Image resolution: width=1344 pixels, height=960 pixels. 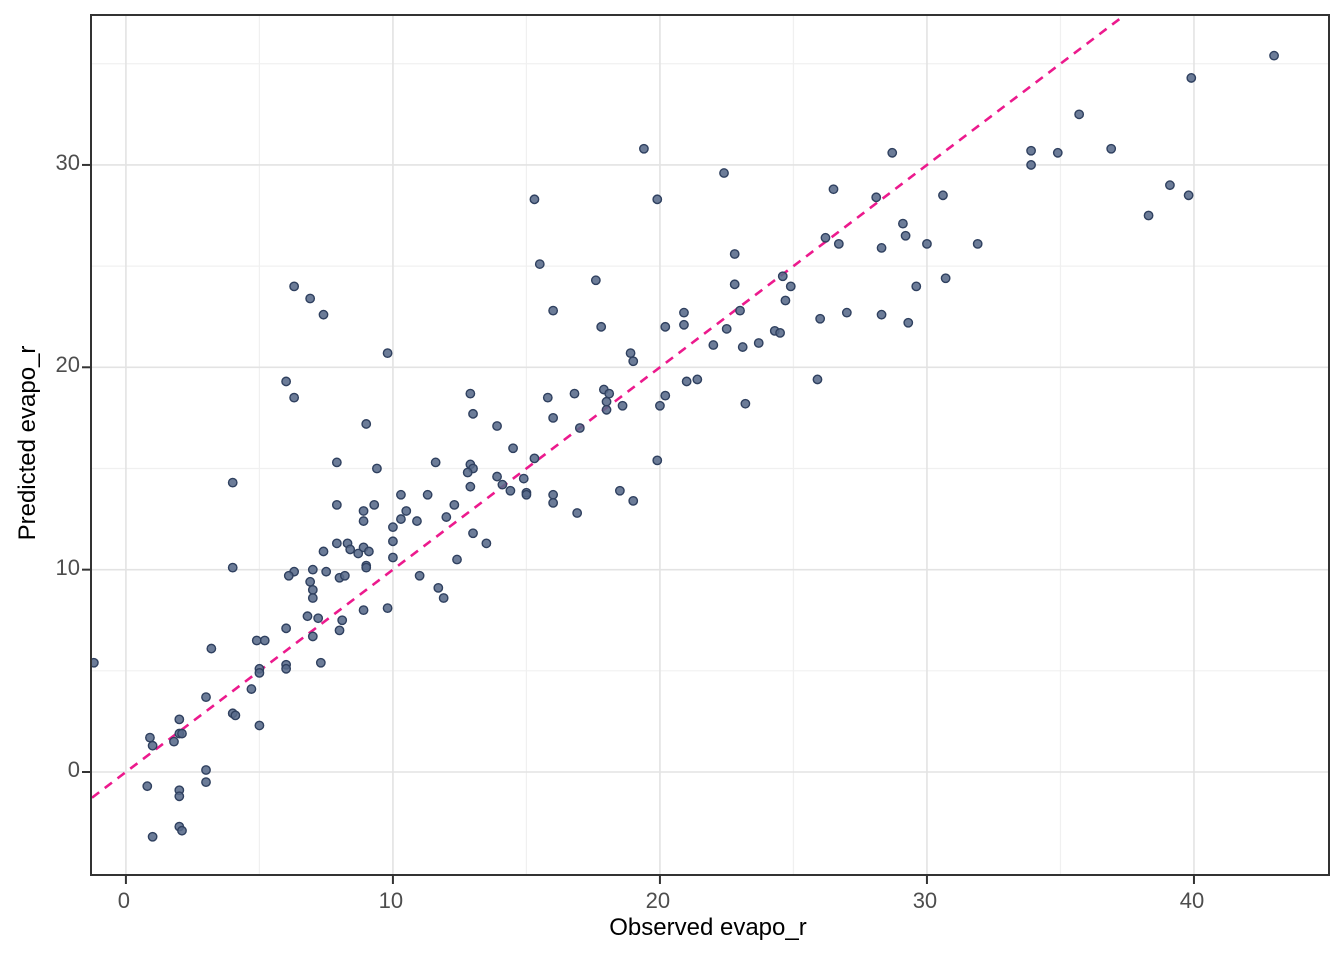 I want to click on y-tick-label: 0, so click(x=73, y=769).